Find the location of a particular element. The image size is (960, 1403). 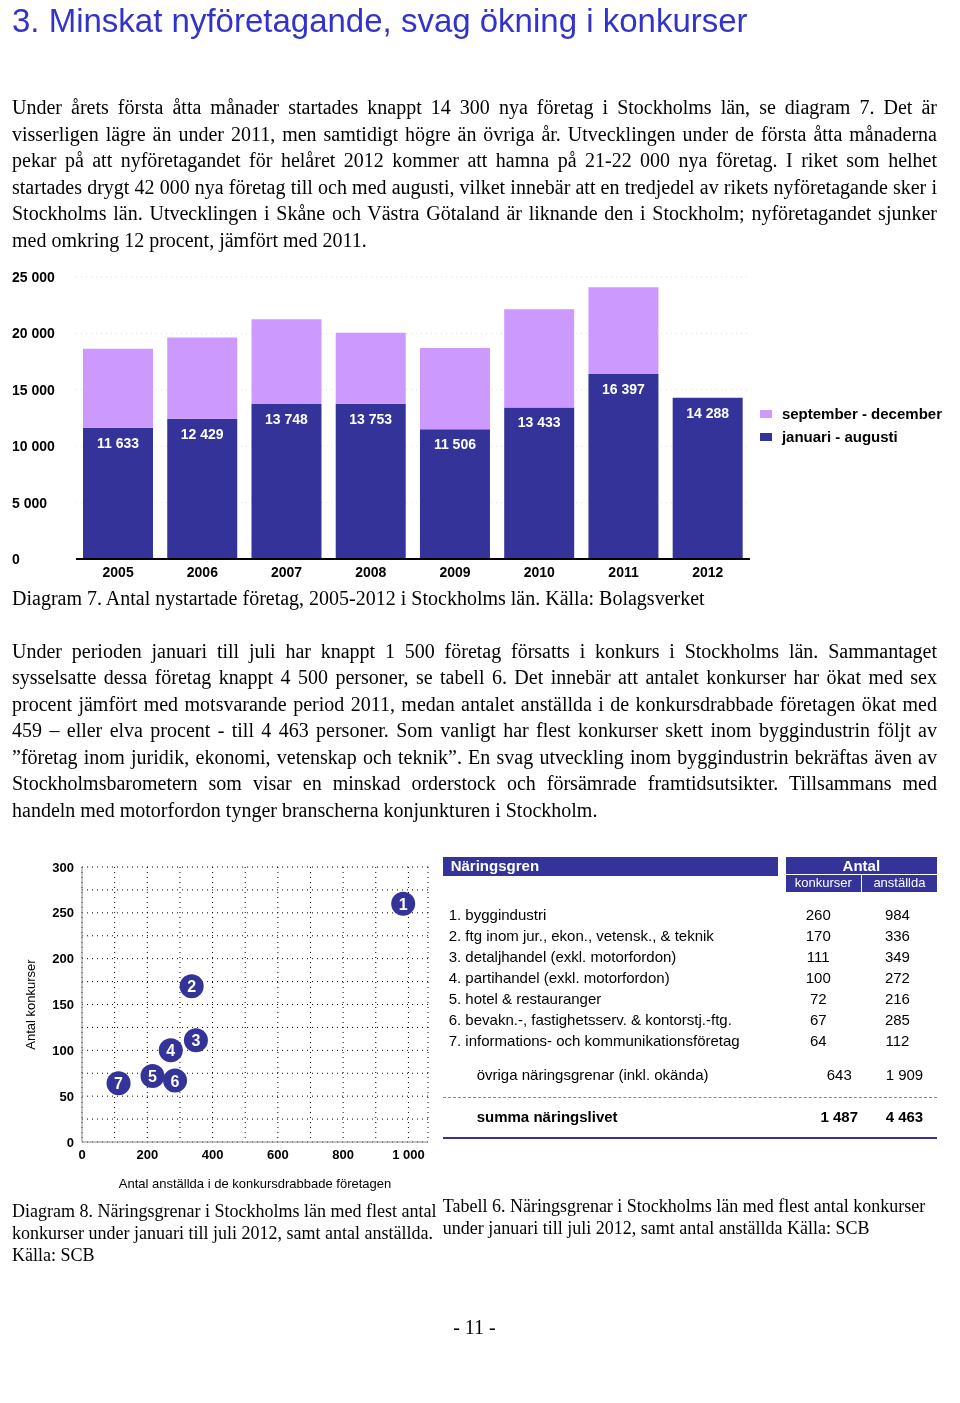

data-label: 984 is located at coordinates (897, 914).